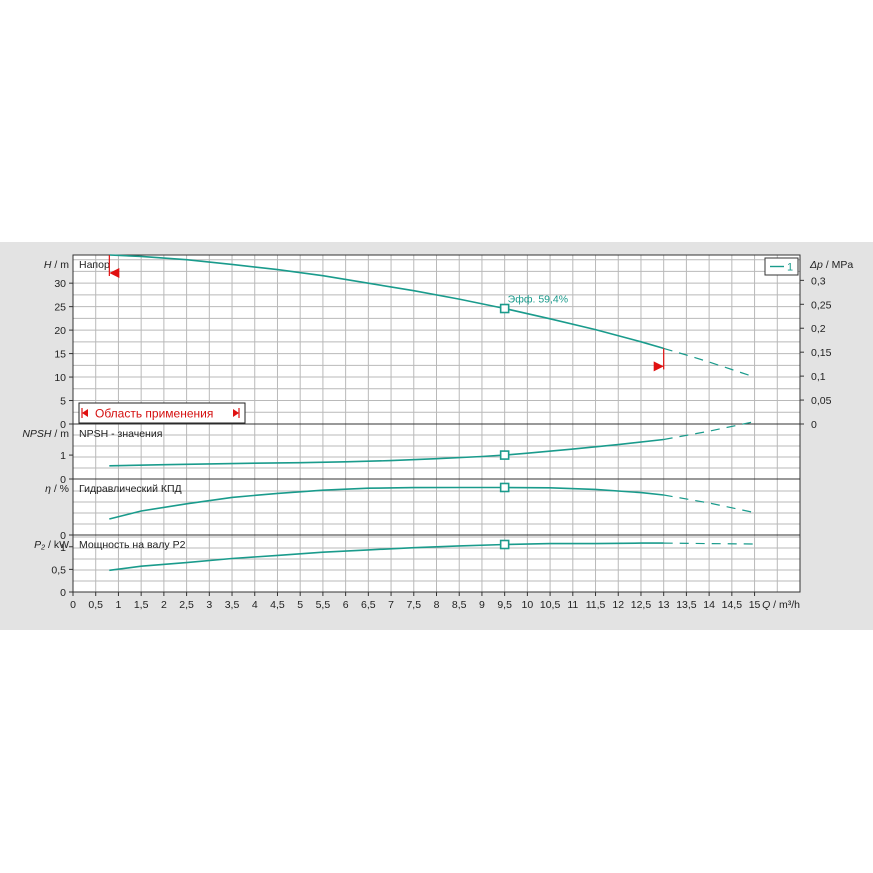  What do you see at coordinates (300, 605) in the screenshot?
I see `x-tick-label: 5` at bounding box center [300, 605].